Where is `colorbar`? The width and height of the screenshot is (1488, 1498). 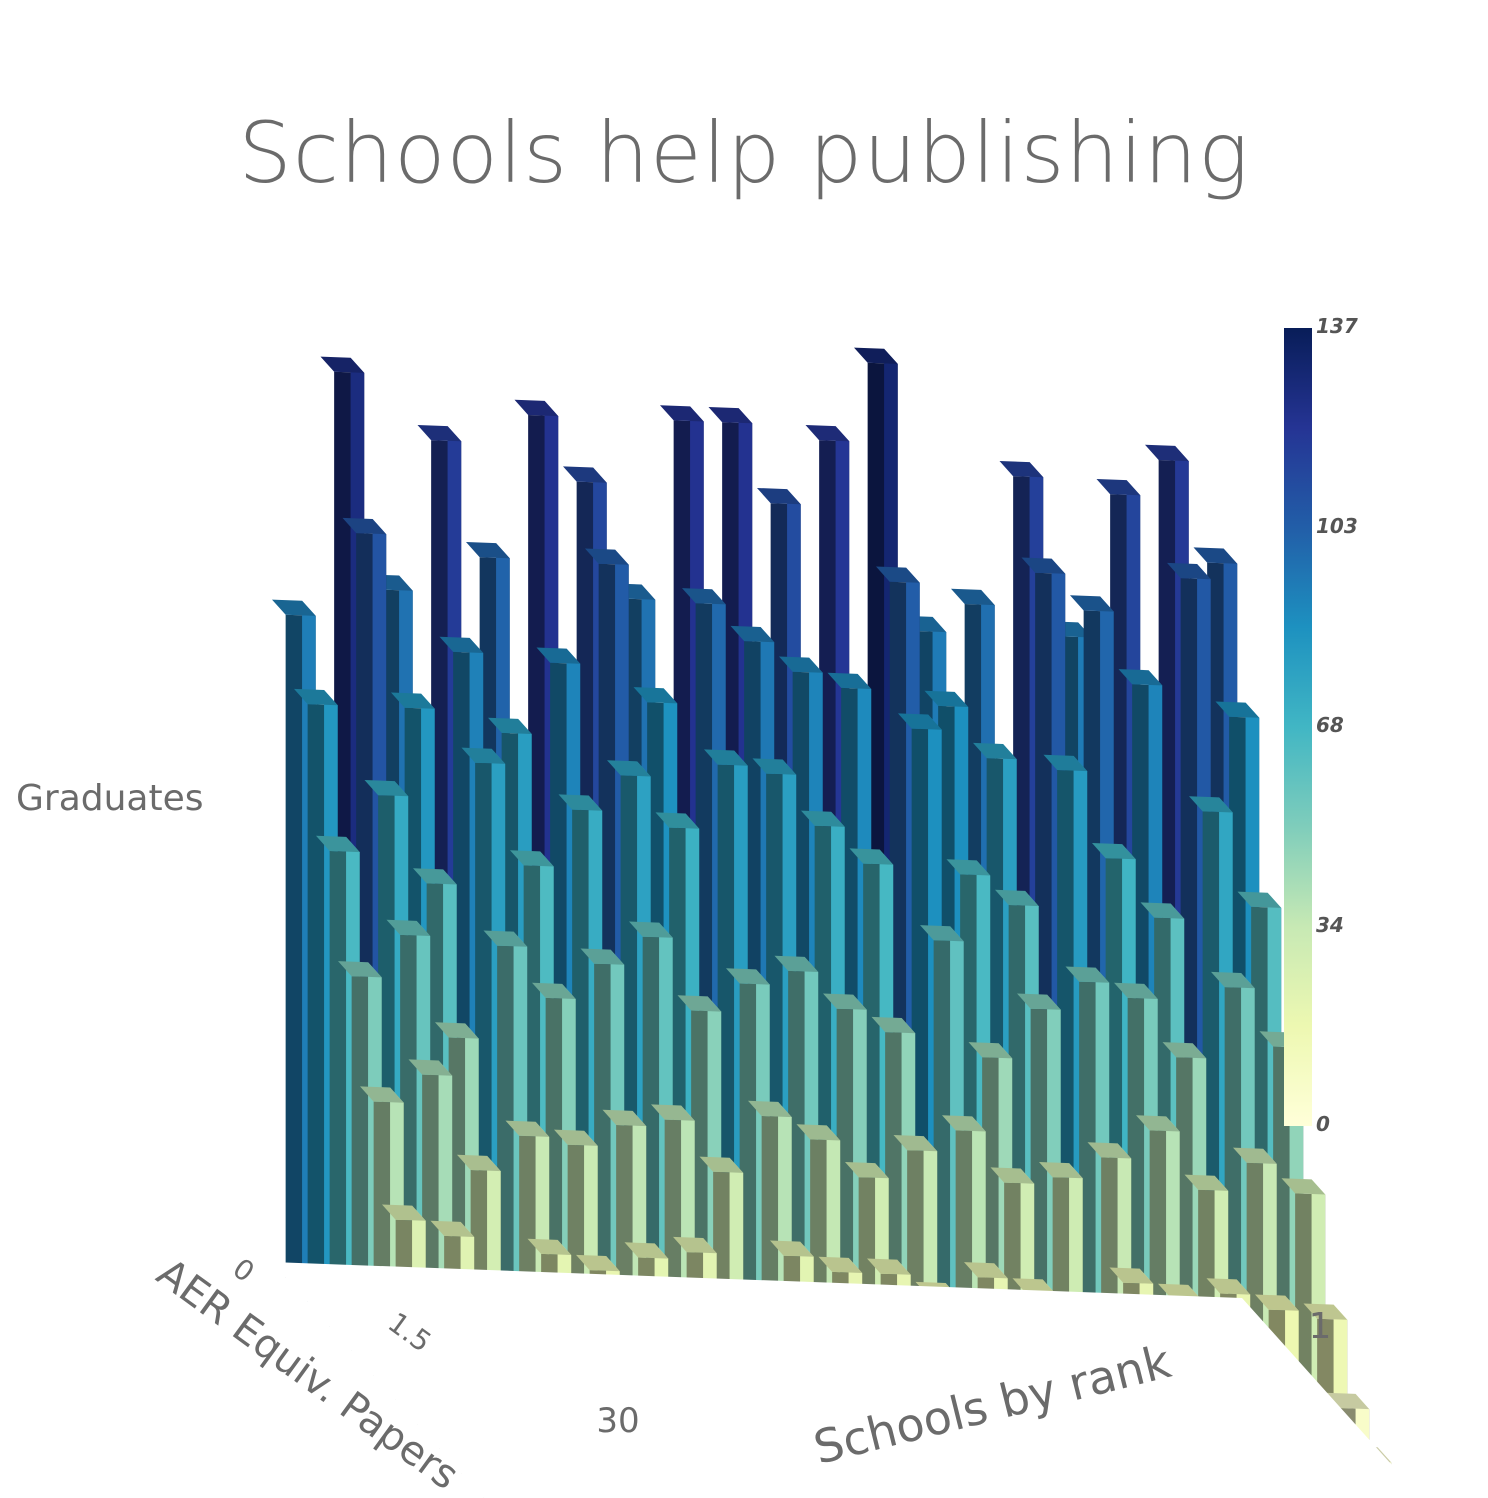 colorbar is located at coordinates (1298, 727).